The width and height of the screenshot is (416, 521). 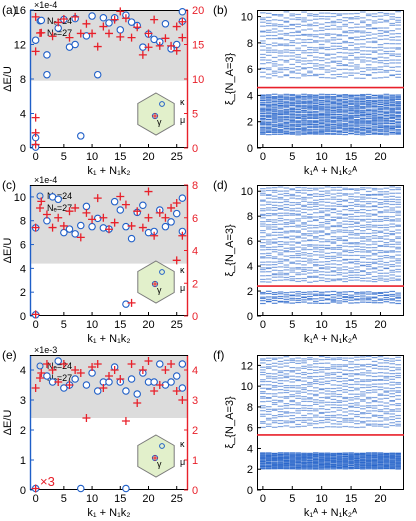 What do you see at coordinates (247, 366) in the screenshot?
I see `y-tick-label: 12` at bounding box center [247, 366].